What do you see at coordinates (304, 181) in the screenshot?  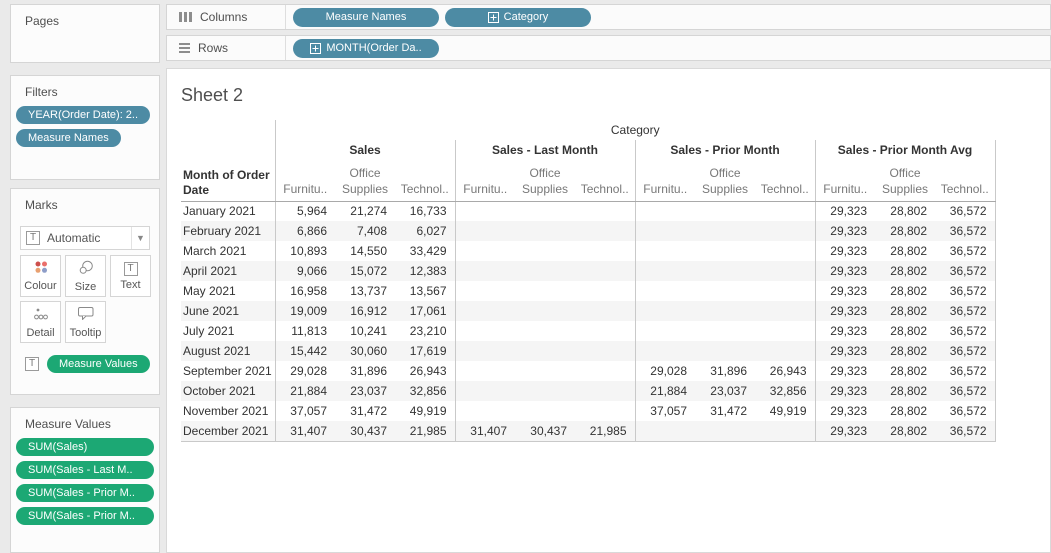 I see `category-column-header: Furnitu..` at bounding box center [304, 181].